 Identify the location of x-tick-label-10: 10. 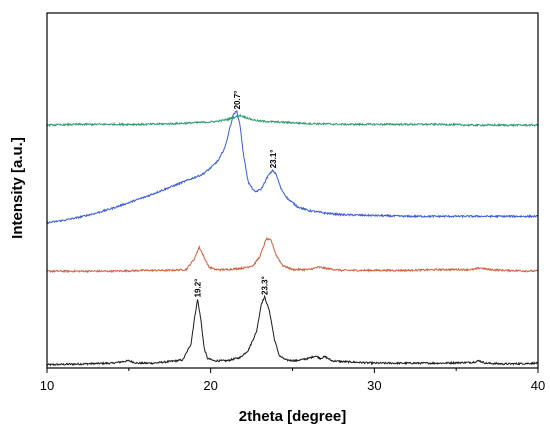
(47, 385).